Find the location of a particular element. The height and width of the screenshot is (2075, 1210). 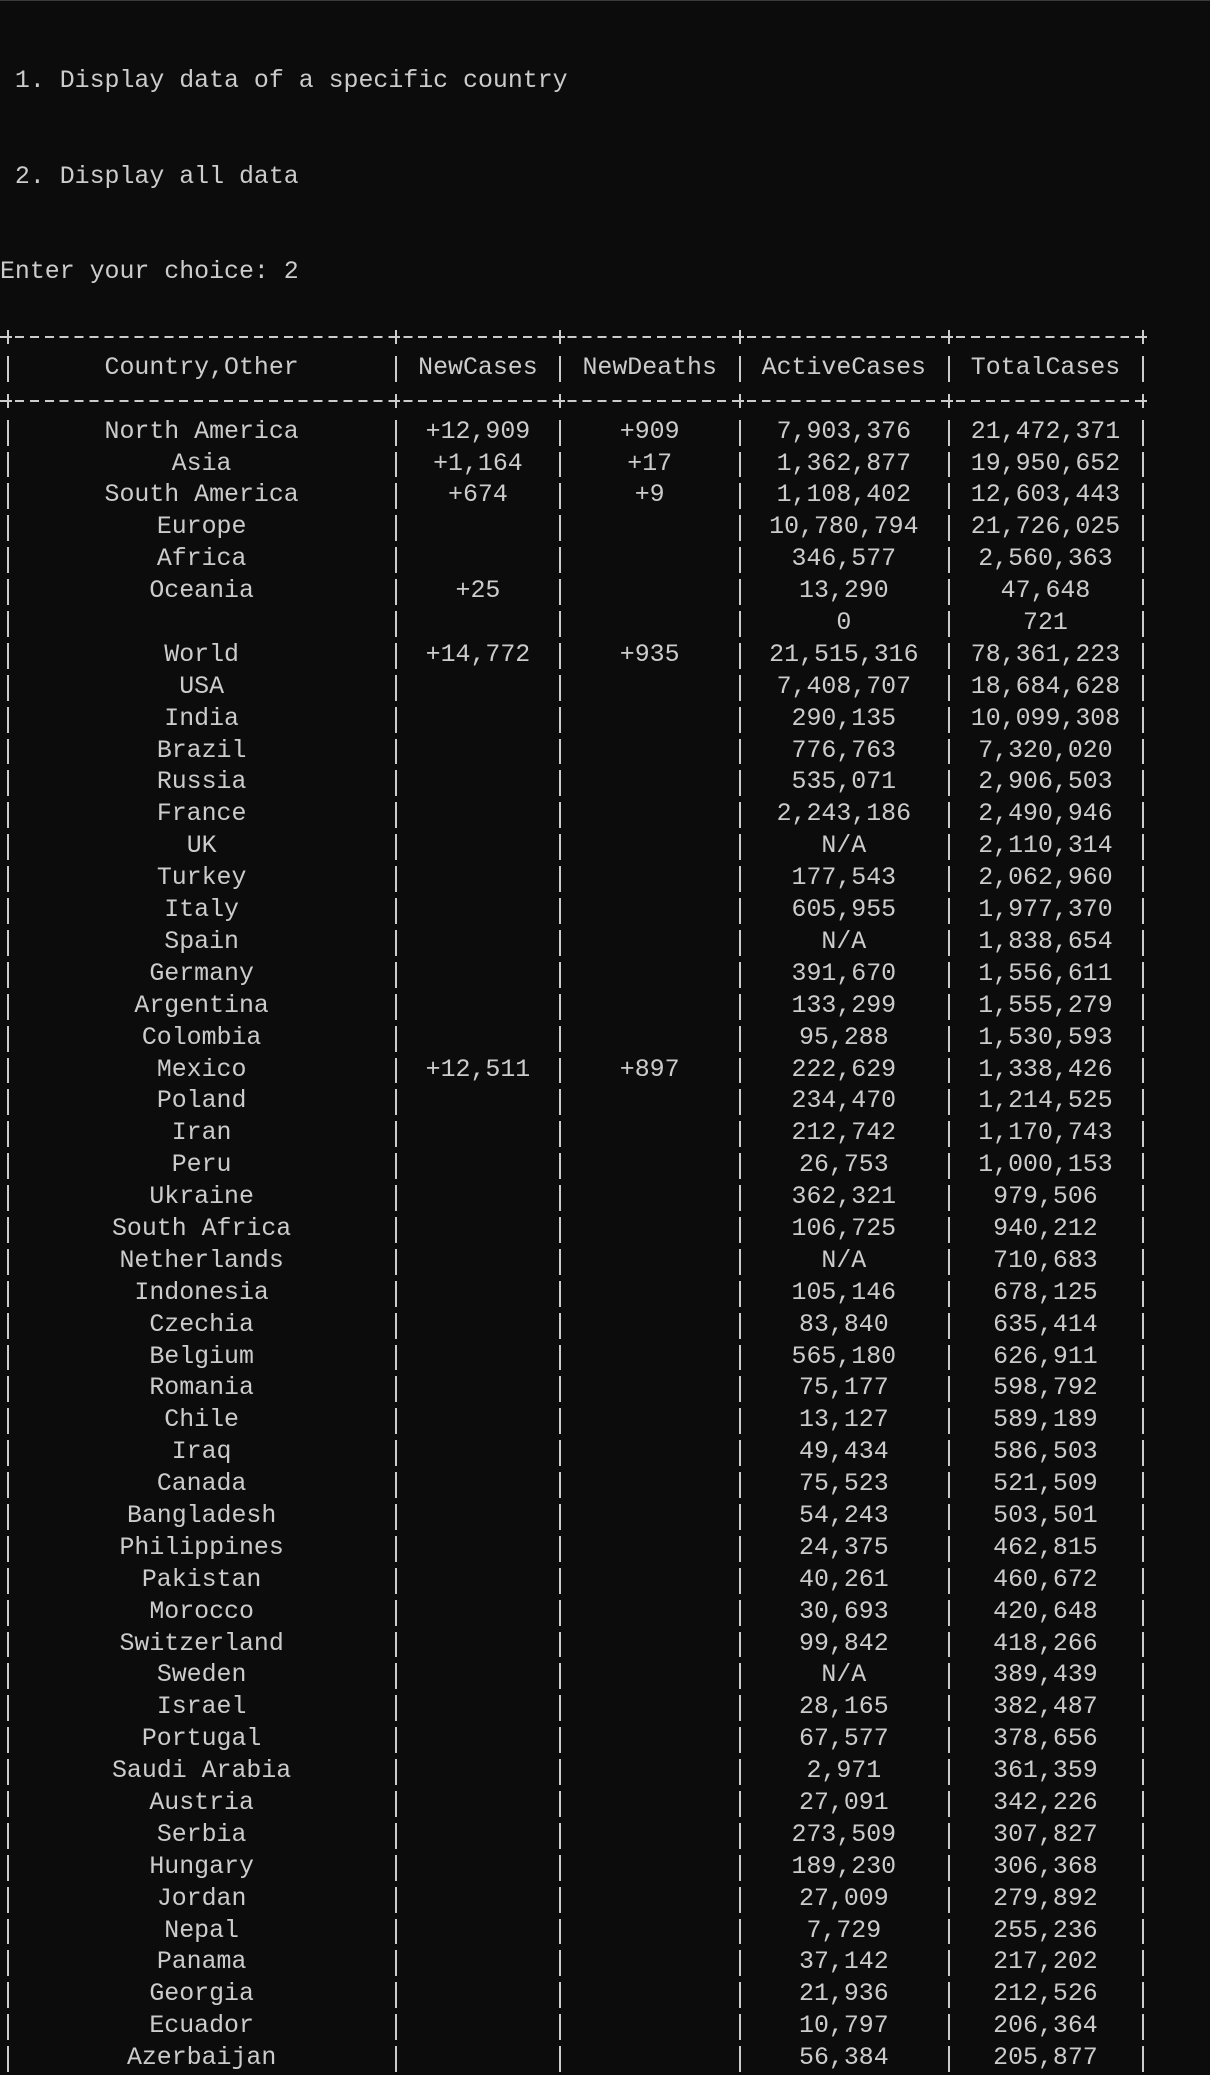

table-row: World +14,772 +935 21,515,316 78,361,223 is located at coordinates (605, 656).